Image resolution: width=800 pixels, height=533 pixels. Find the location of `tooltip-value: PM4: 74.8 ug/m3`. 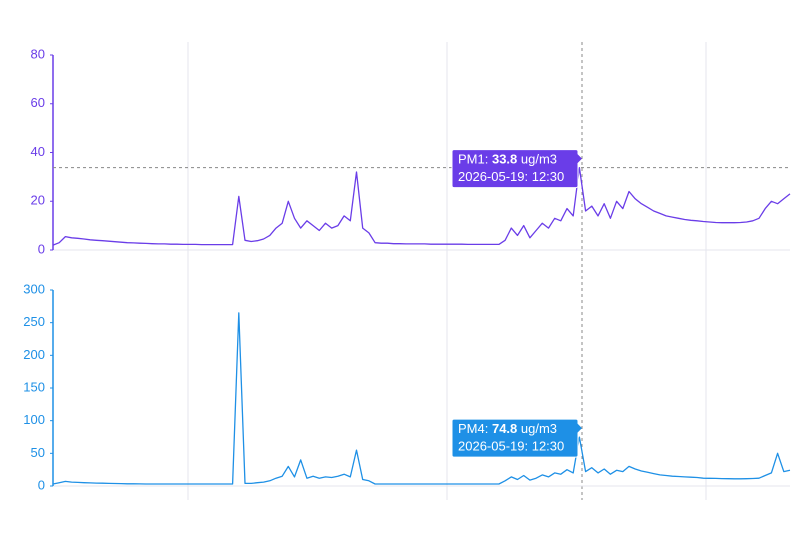

tooltip-value: PM4: 74.8 ug/m3 is located at coordinates (507, 429).